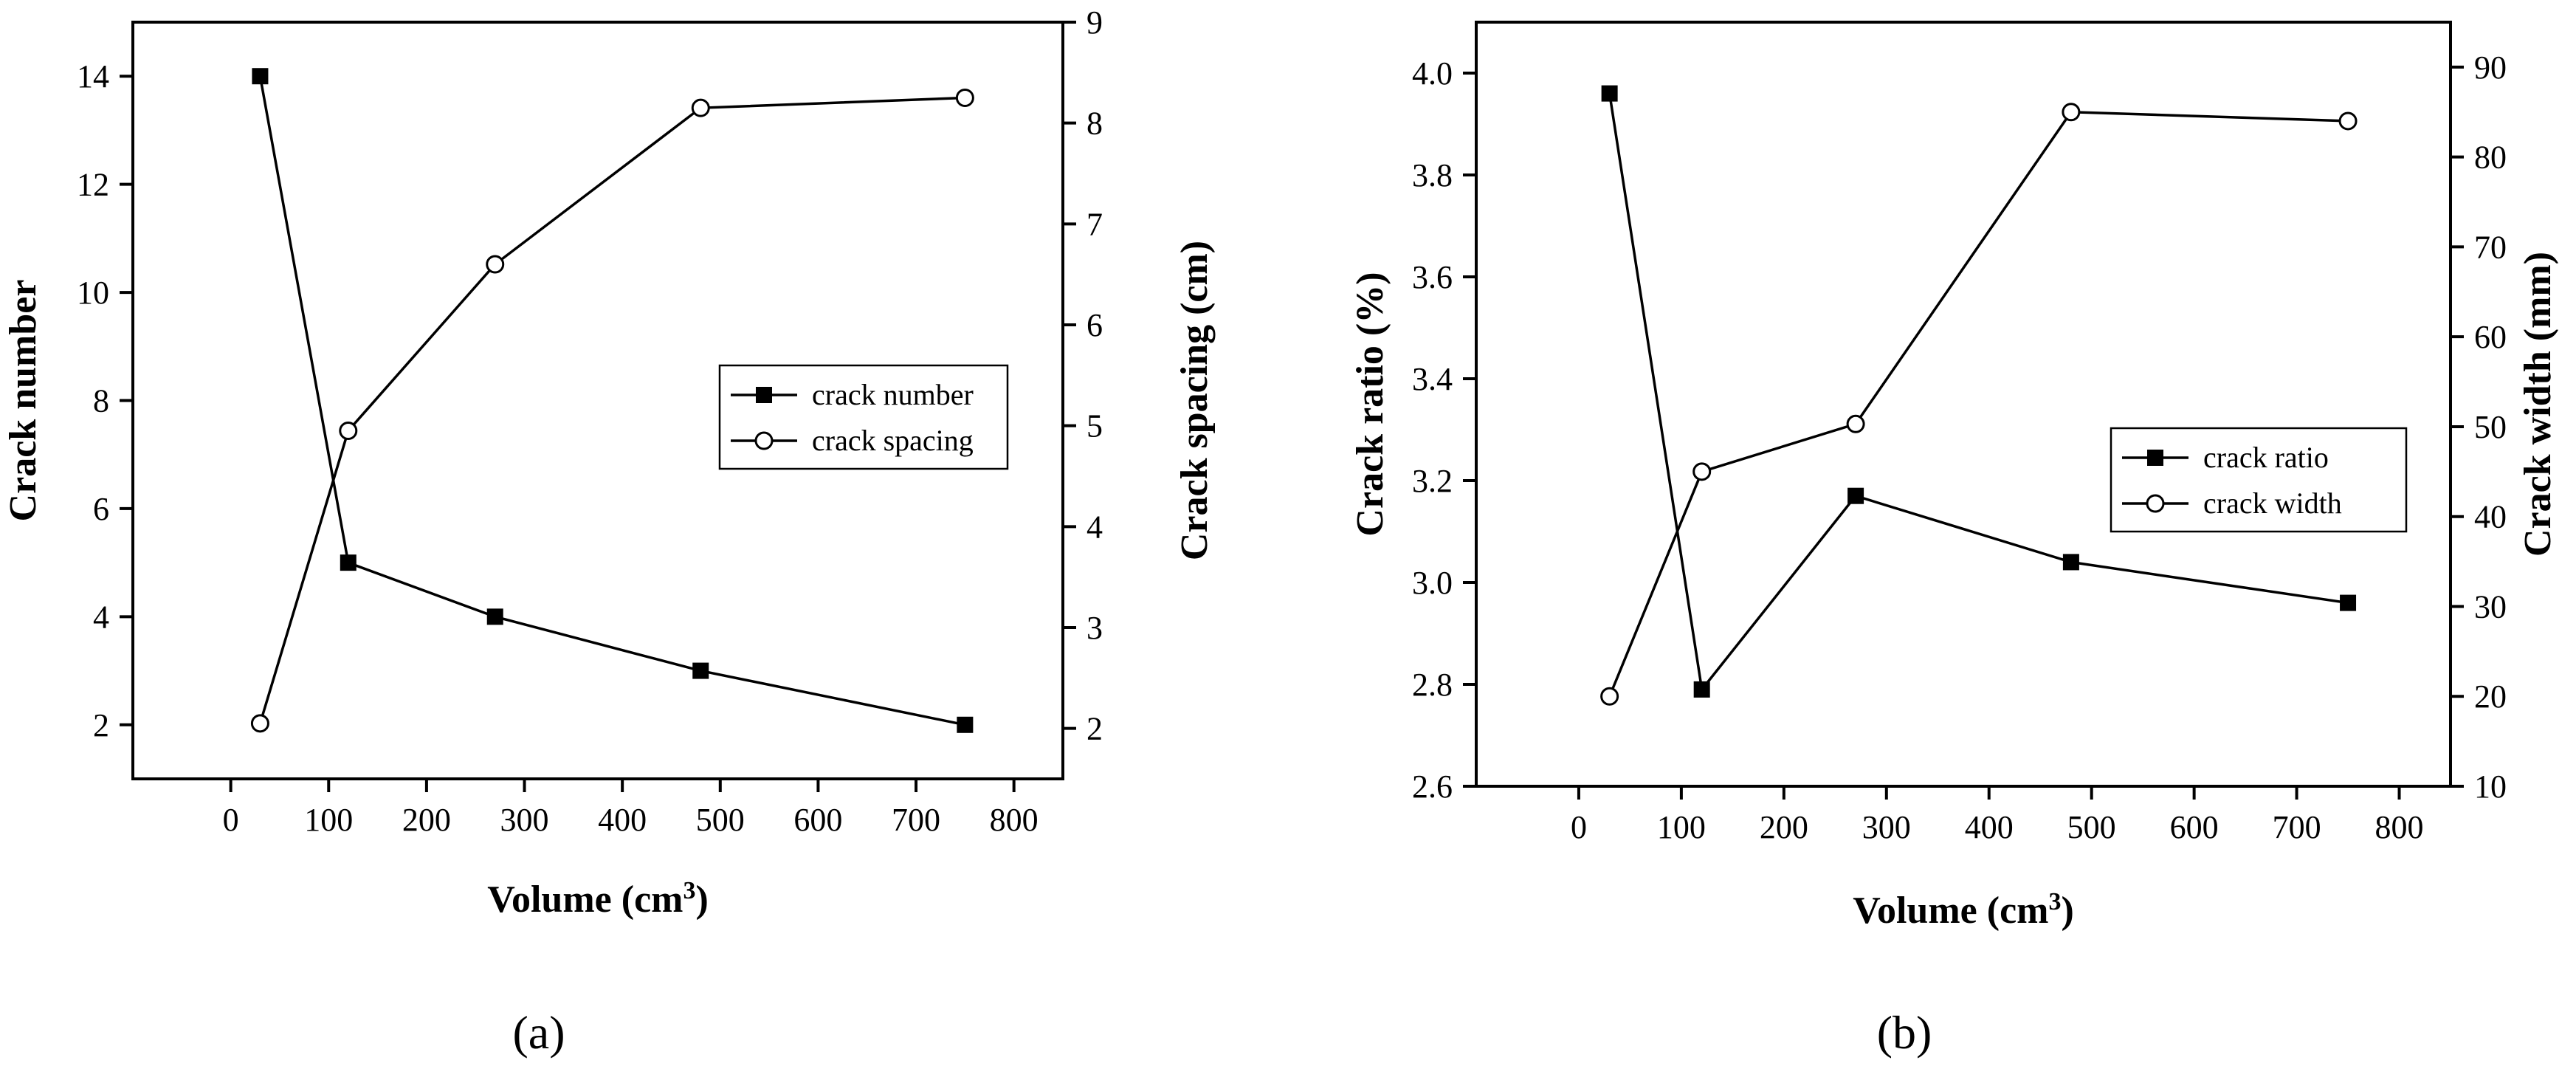  Describe the element at coordinates (1370, 404) in the screenshot. I see `left-axis-title: Crack ratio (%)` at that location.